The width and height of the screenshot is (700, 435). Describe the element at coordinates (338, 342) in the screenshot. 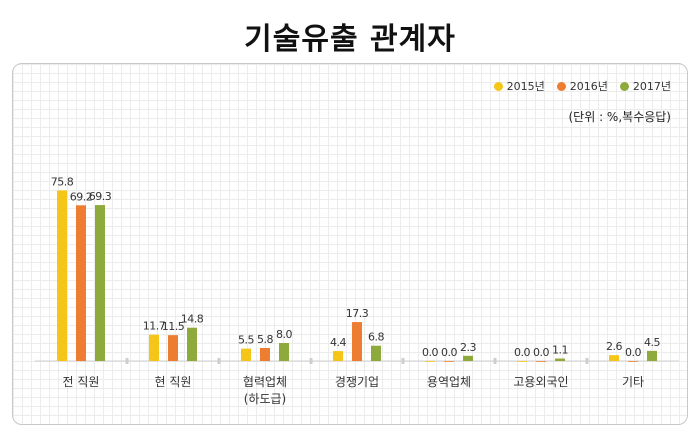

I see `data-label: 4.4` at that location.